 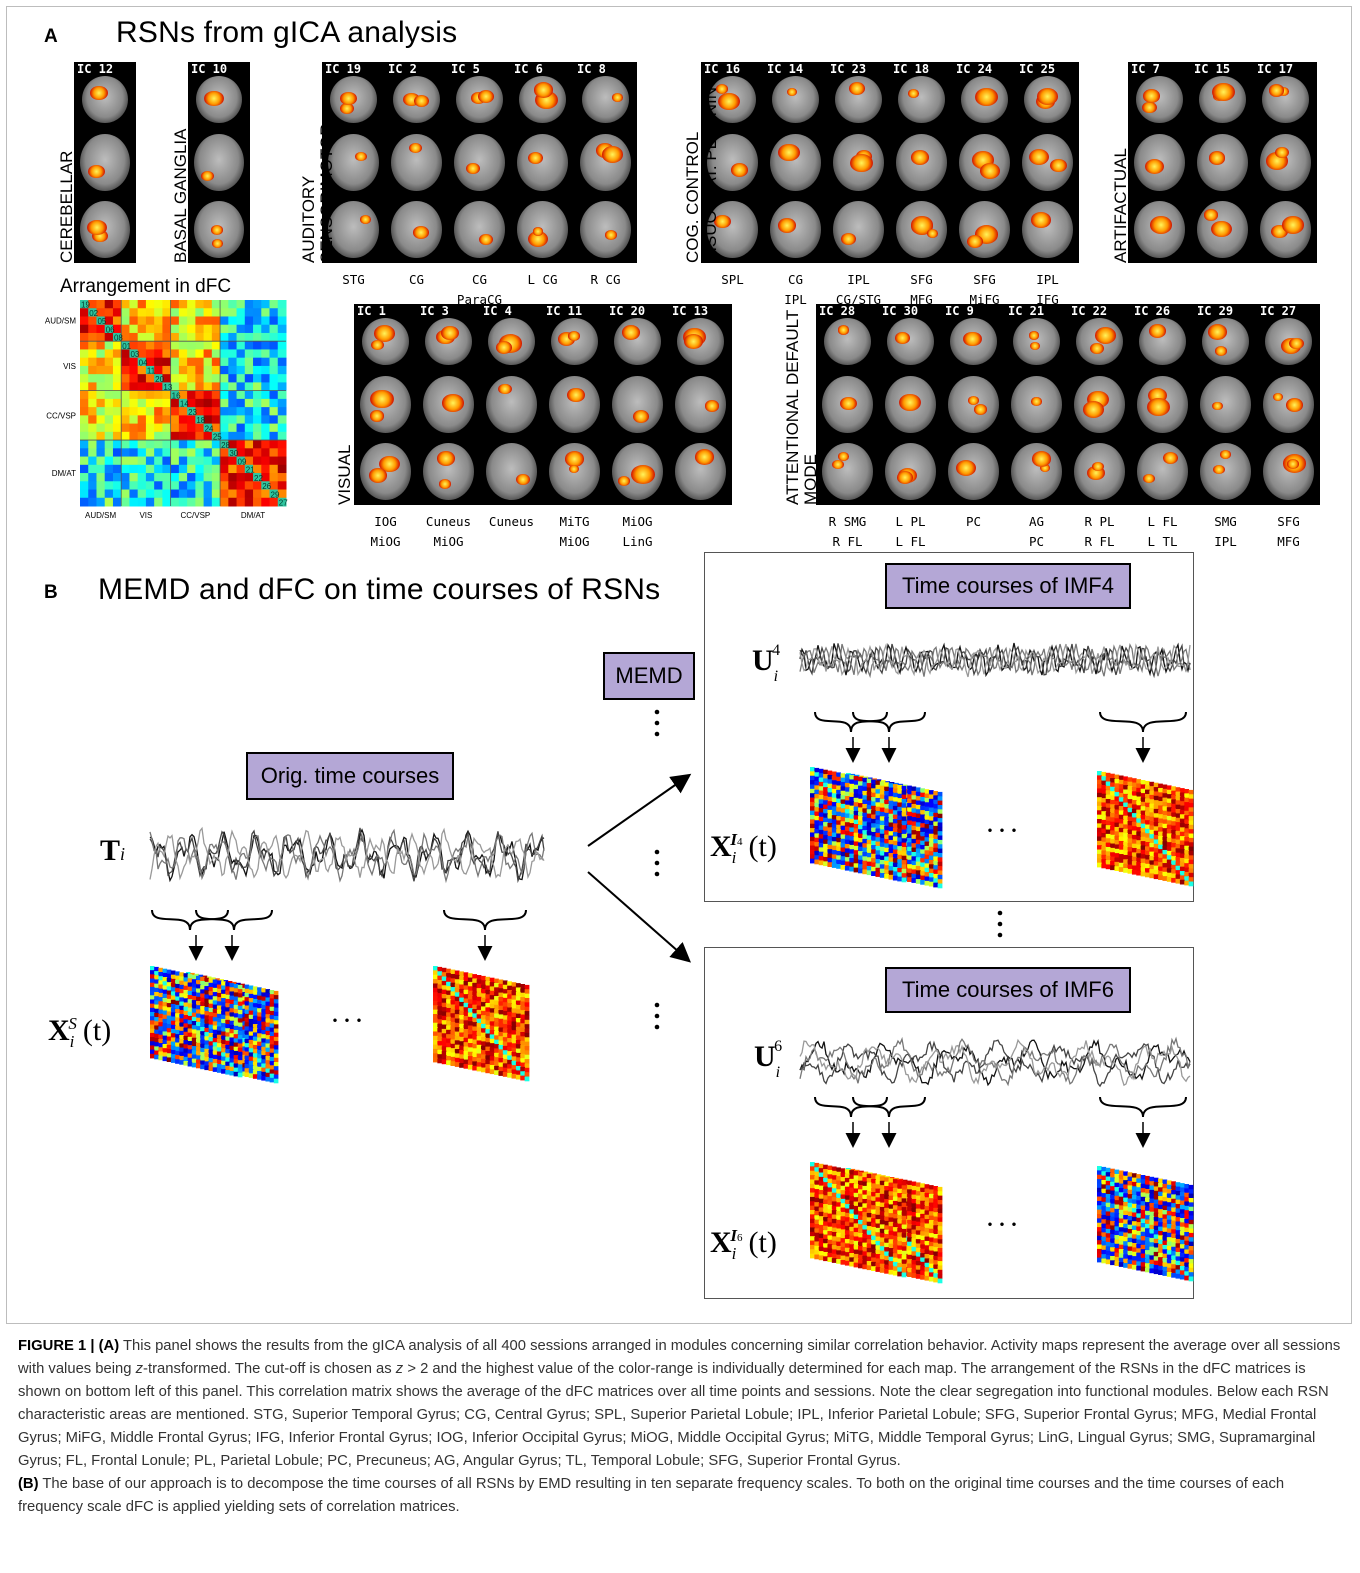 What do you see at coordinates (1149, 478) in the screenshot?
I see `activation-blob` at bounding box center [1149, 478].